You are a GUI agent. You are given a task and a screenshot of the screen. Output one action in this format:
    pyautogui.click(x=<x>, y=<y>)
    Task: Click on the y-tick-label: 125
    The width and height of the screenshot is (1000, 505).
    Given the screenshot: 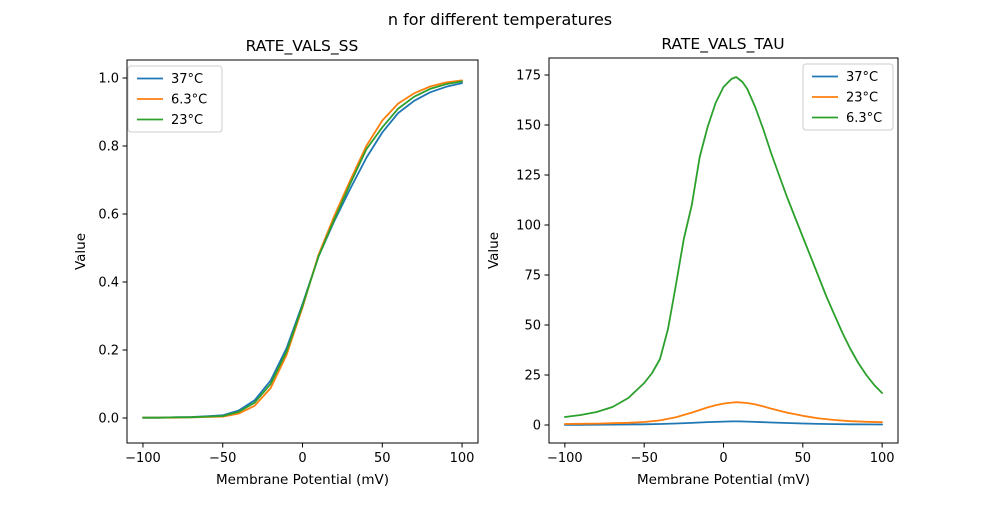 What is the action you would take?
    pyautogui.click(x=528, y=176)
    